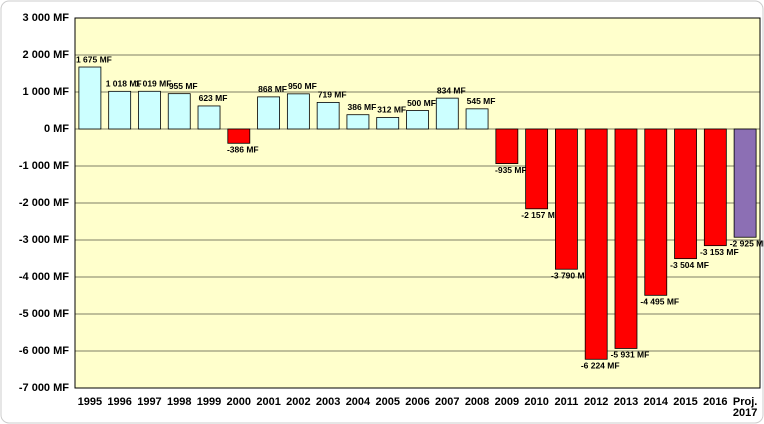 This screenshot has width=764, height=424. I want to click on x-tick-label: 2015, so click(685, 402).